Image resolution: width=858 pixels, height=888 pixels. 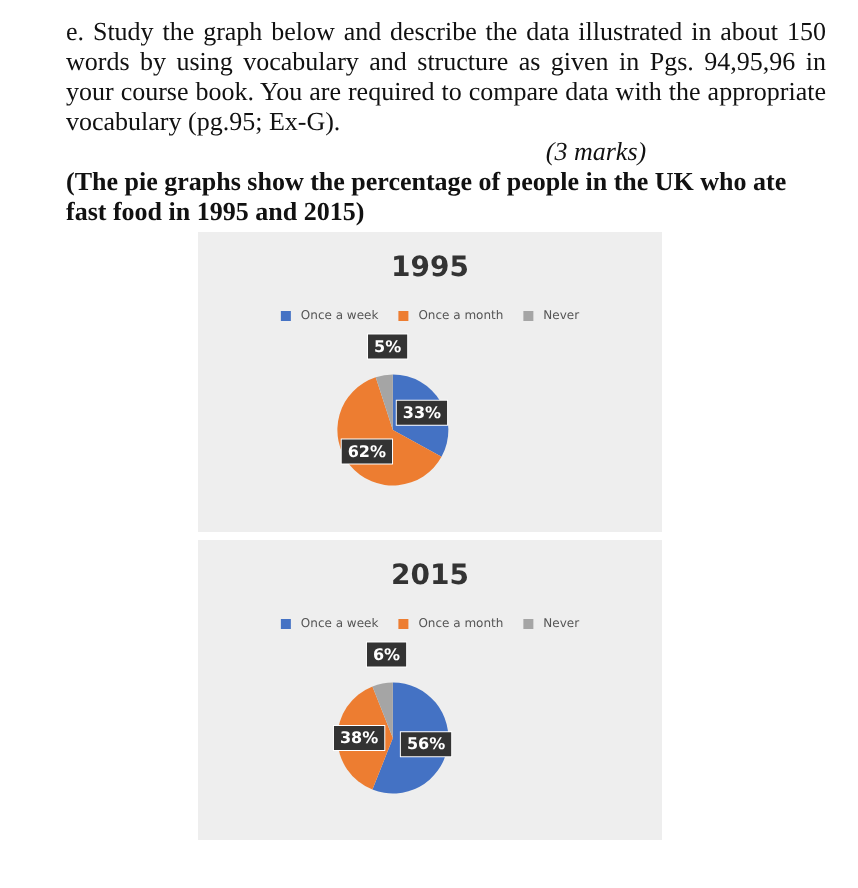 What do you see at coordinates (430, 268) in the screenshot?
I see `chart-title: 1995` at bounding box center [430, 268].